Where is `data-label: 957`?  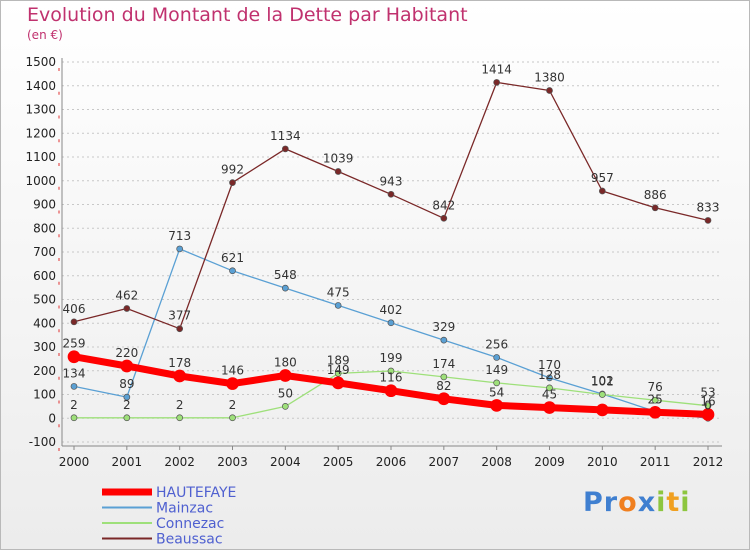
data-label: 957 is located at coordinates (602, 178).